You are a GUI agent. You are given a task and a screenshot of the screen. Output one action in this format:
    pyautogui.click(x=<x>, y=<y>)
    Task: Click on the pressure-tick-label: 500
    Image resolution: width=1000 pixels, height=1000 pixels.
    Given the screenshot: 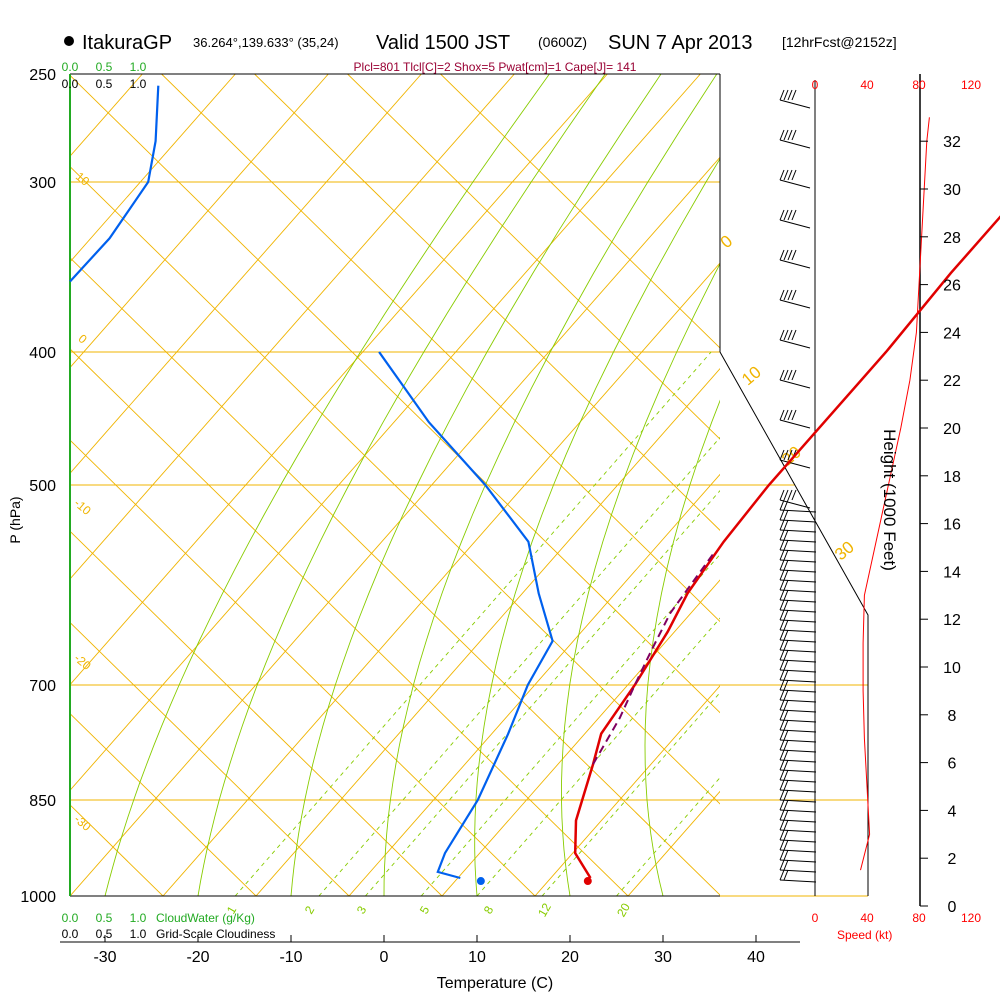 What is the action you would take?
    pyautogui.click(x=42, y=486)
    